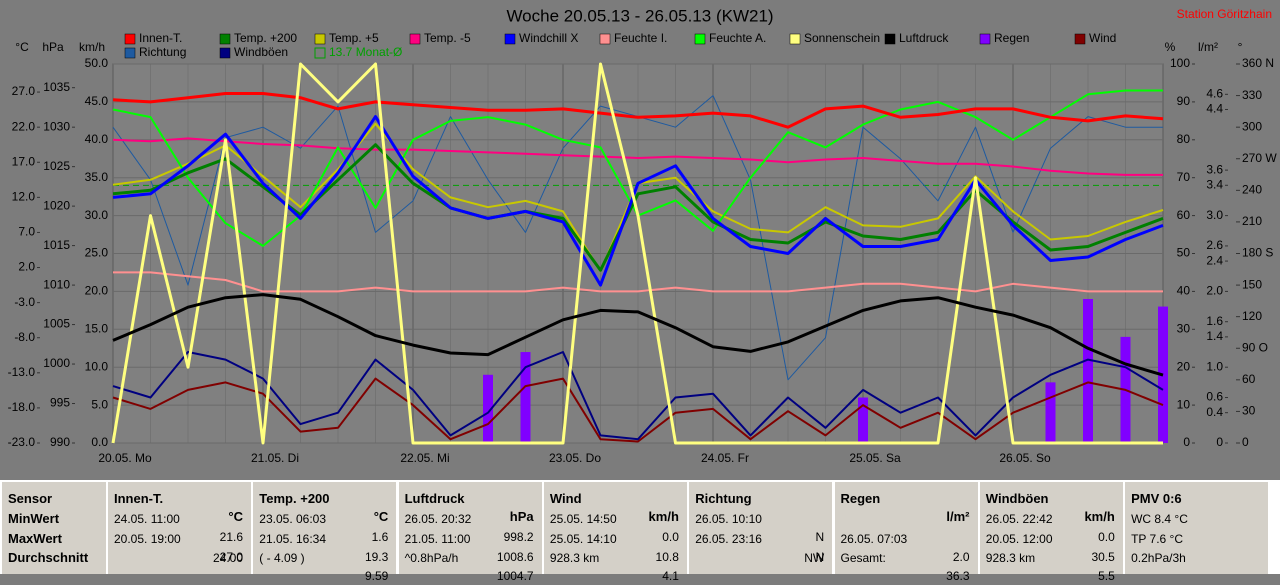  What do you see at coordinates (725, 458) in the screenshot?
I see `x-tick-label: 24.05. Fr` at bounding box center [725, 458].